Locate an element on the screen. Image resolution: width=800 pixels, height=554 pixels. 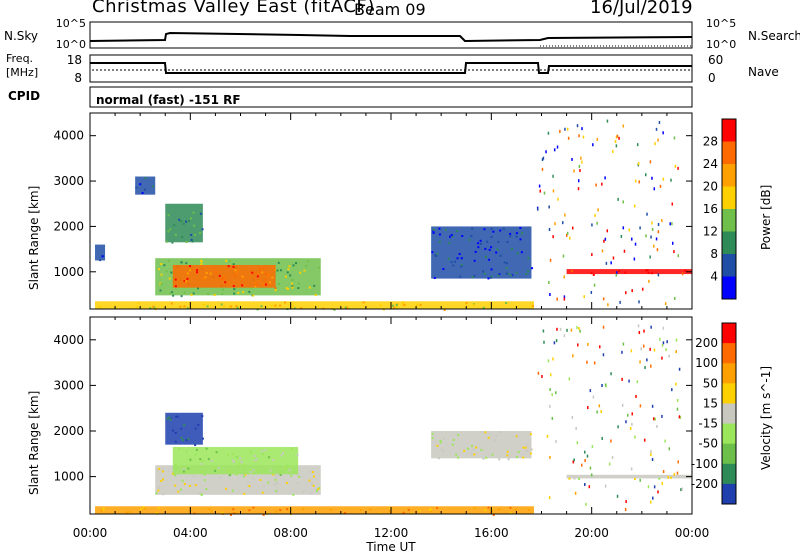
time-tick-labels: 00:00 04:00 08:00 12:00 16:00 20:00 00:00 is located at coordinates (391, 533).